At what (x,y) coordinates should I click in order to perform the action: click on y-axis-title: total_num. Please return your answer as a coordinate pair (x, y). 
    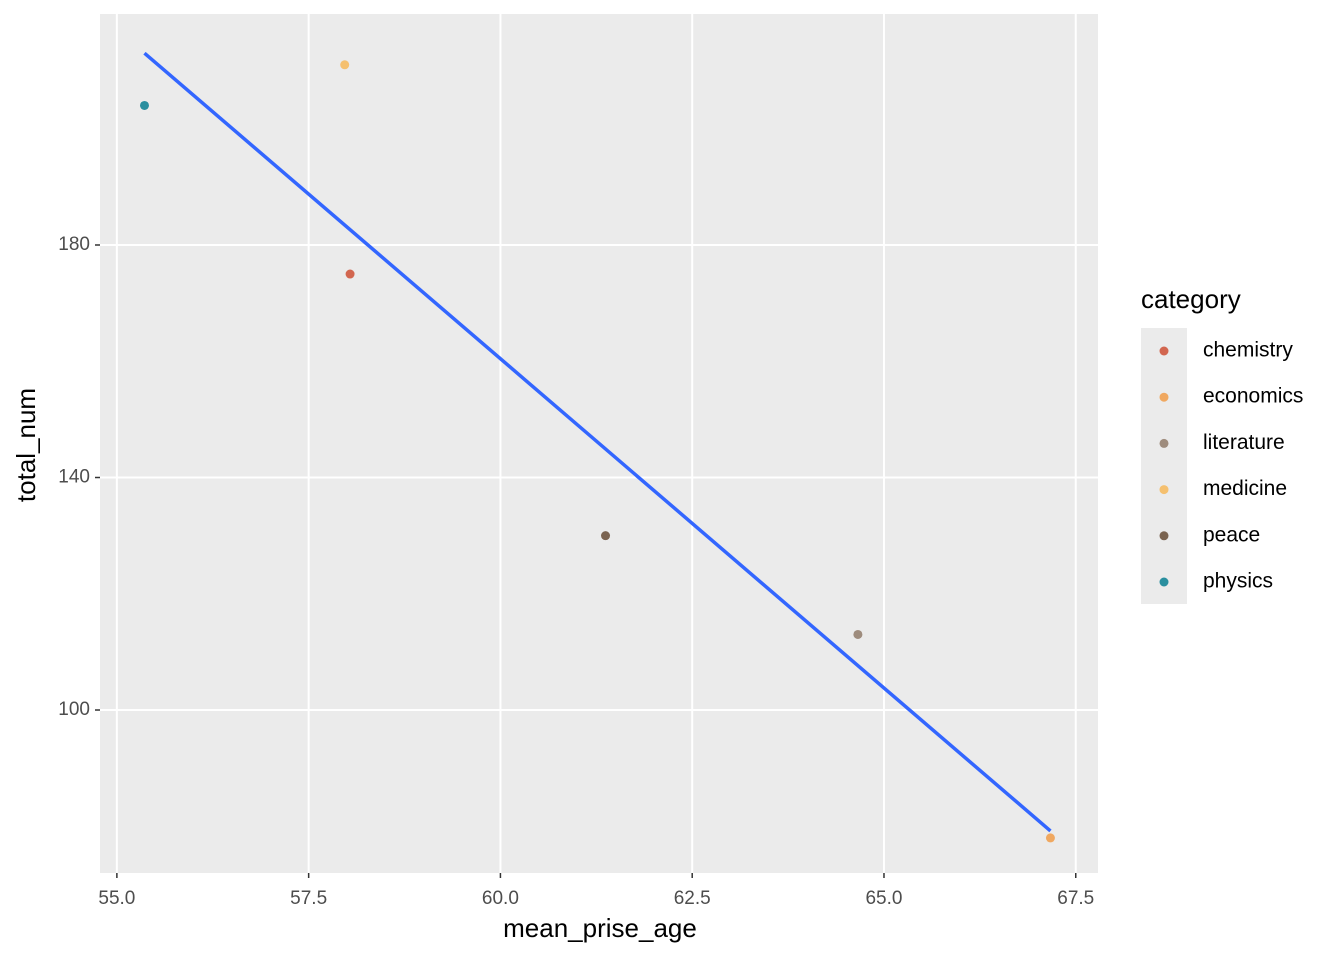
    Looking at the image, I should click on (26, 445).